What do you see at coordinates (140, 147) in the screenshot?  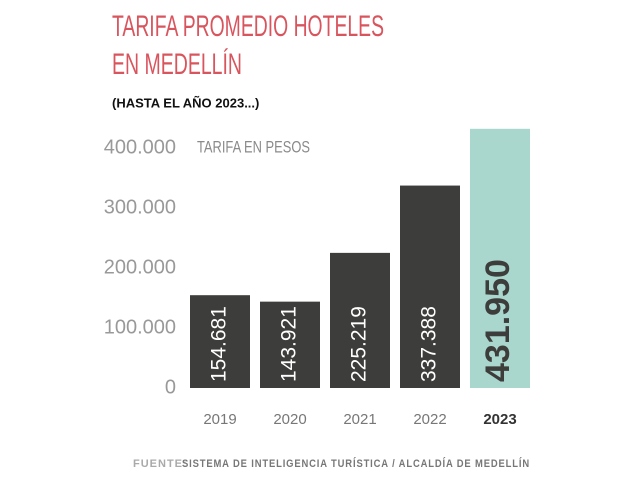 I see `y-tick-label: 400.000` at bounding box center [140, 147].